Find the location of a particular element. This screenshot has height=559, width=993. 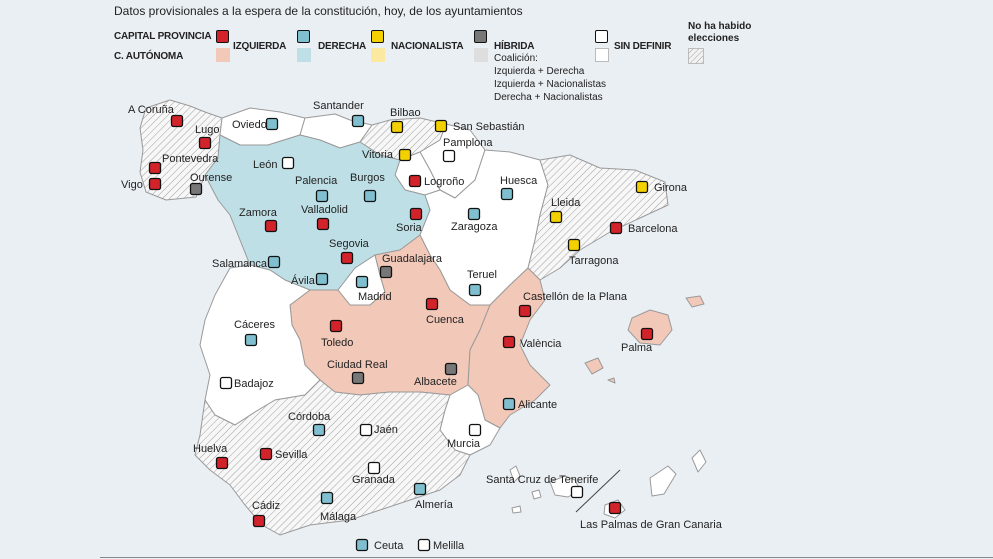

city-bilbao: Bilbao is located at coordinates (405, 120).